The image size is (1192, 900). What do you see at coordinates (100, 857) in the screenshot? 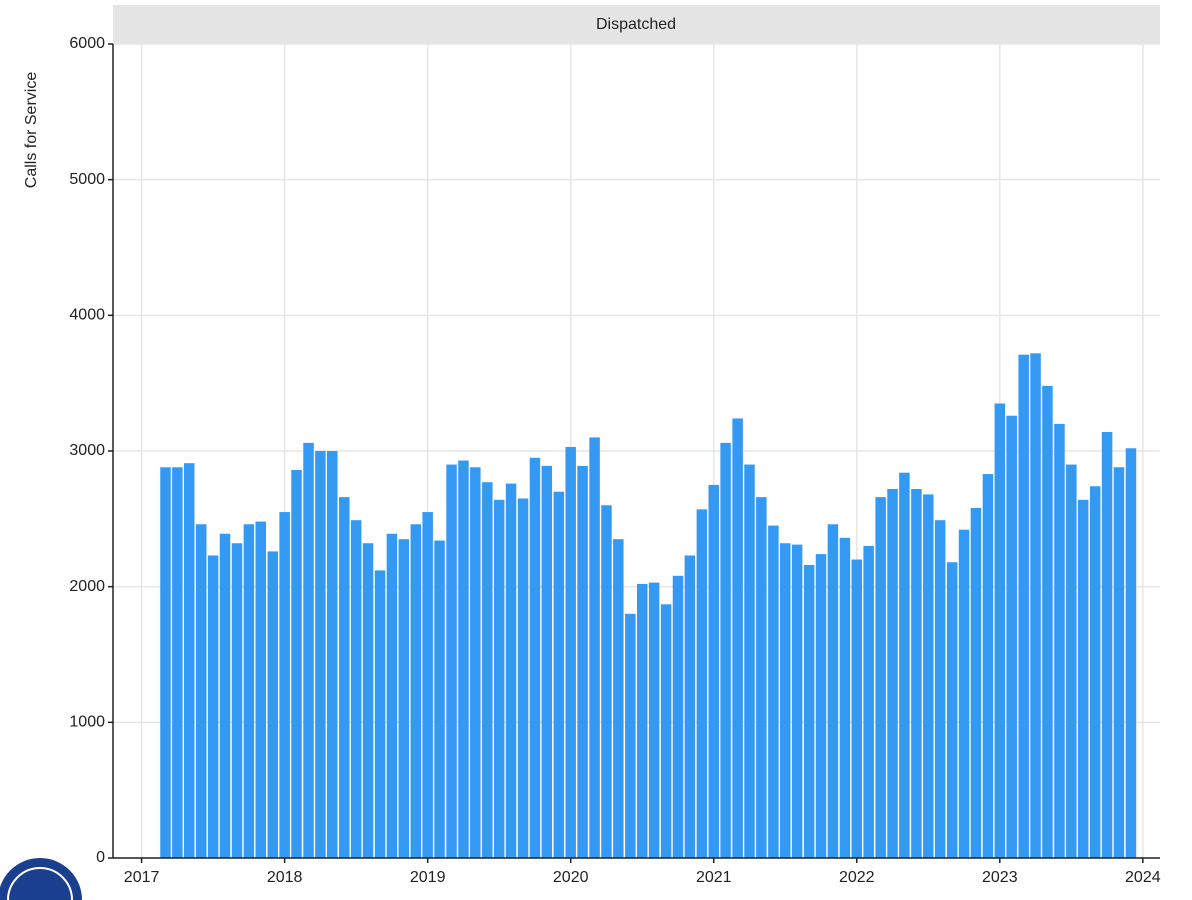
I see `y-tick-label: 0` at bounding box center [100, 857].